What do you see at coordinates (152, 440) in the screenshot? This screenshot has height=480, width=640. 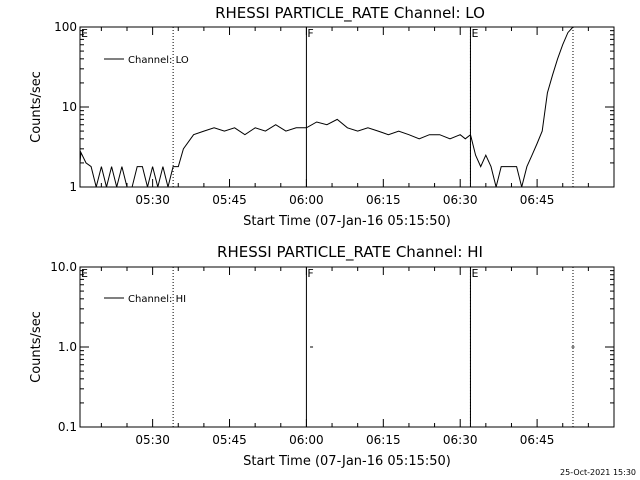 I see `hi-xtick-label-0: 05:30` at bounding box center [152, 440].